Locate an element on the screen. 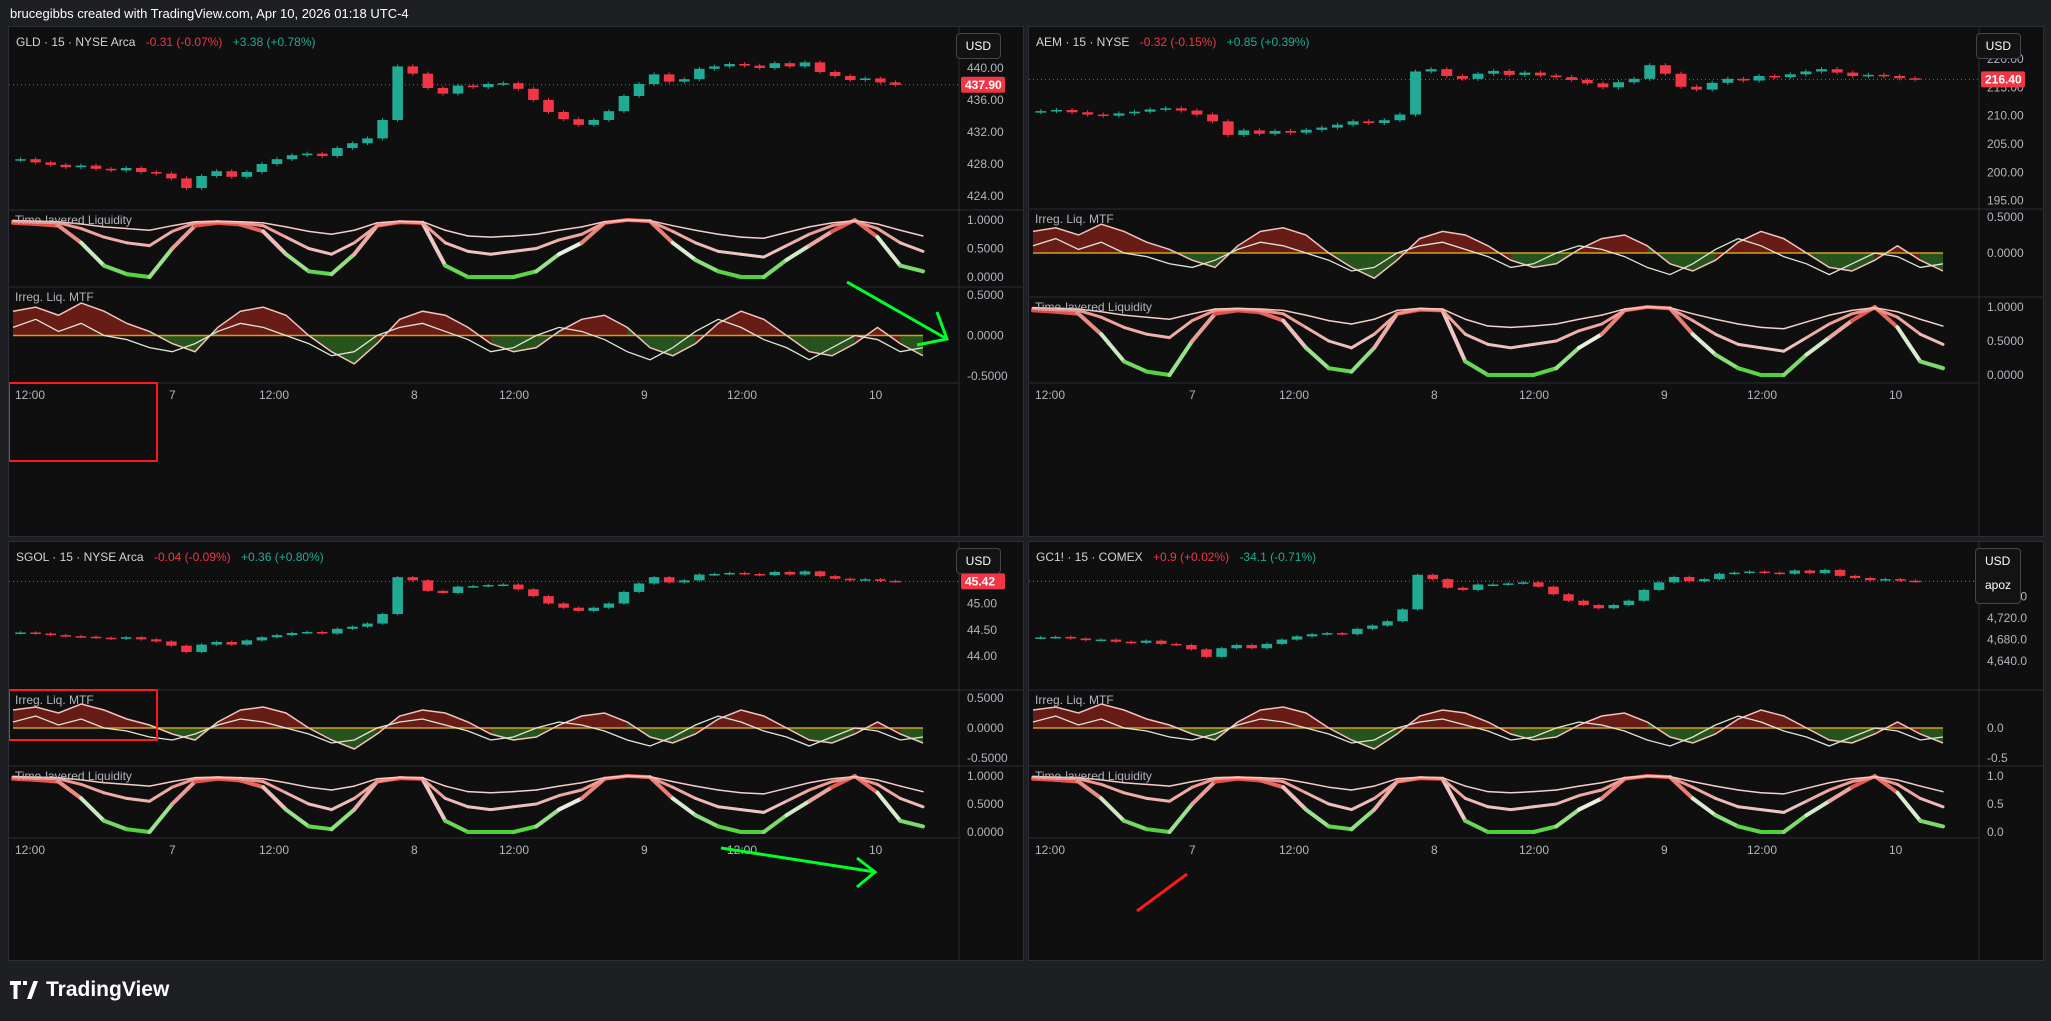 The image size is (2051, 1021). symbol-name: GC1! · 15 · COMEX is located at coordinates (1089, 557).